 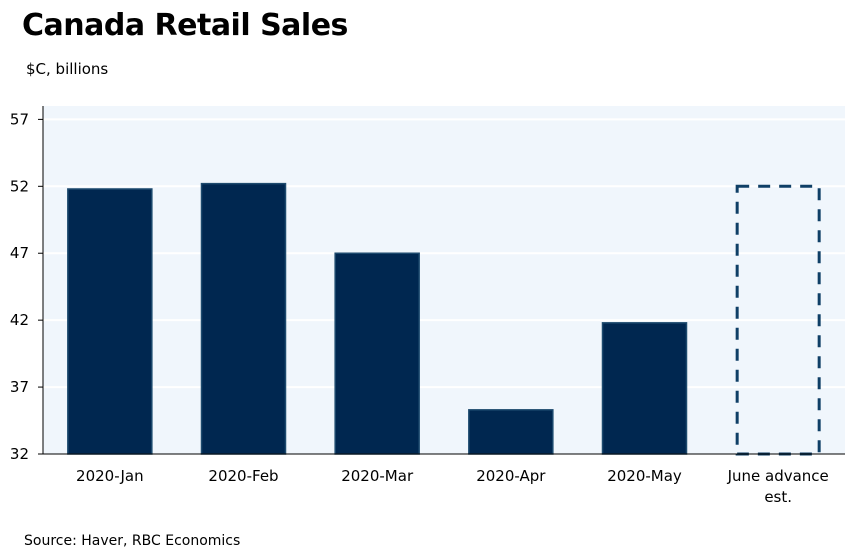 I want to click on x-tick-label: 2020-Apr, so click(x=511, y=476).